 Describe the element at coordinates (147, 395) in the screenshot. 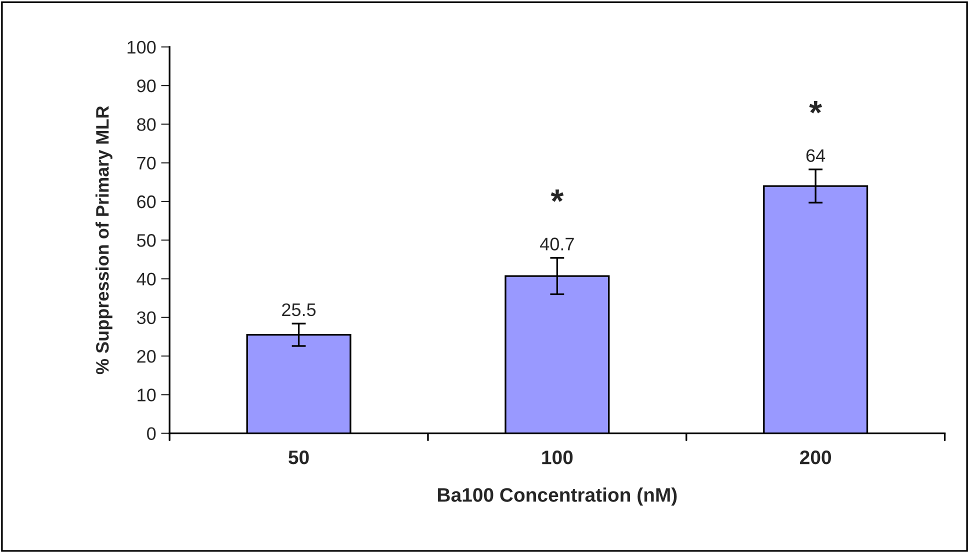

I see `y-tick-label: 10` at that location.